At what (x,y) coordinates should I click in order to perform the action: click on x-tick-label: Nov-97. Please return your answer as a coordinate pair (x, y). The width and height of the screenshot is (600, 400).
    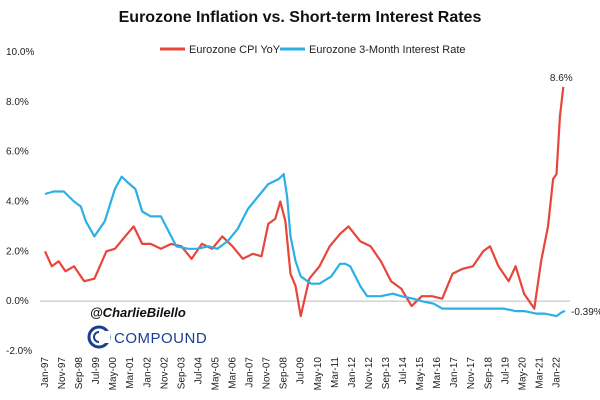
    Looking at the image, I should click on (62, 373).